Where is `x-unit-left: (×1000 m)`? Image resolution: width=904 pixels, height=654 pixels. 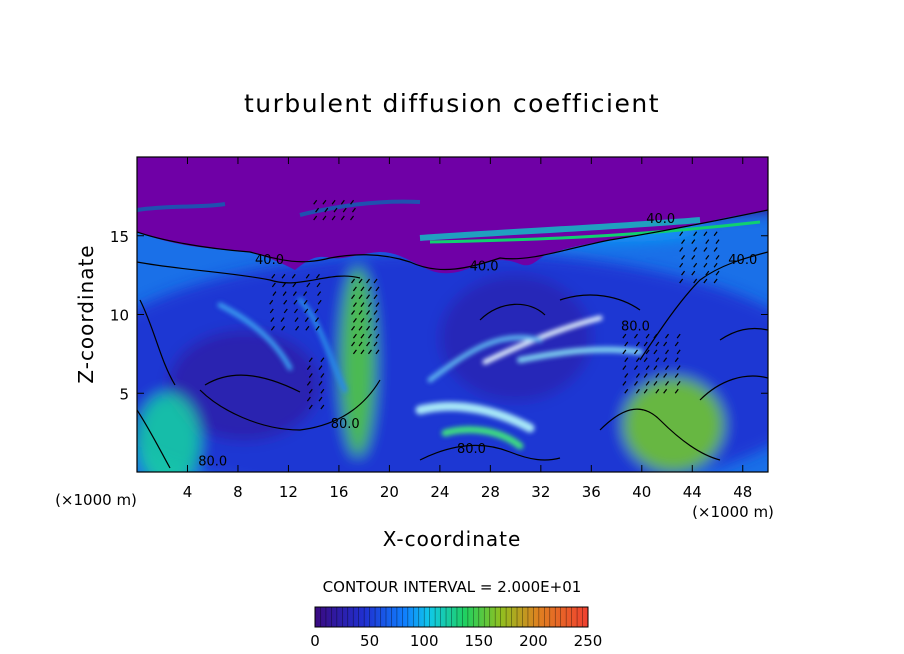 x-unit-left: (×1000 m) is located at coordinates (96, 500).